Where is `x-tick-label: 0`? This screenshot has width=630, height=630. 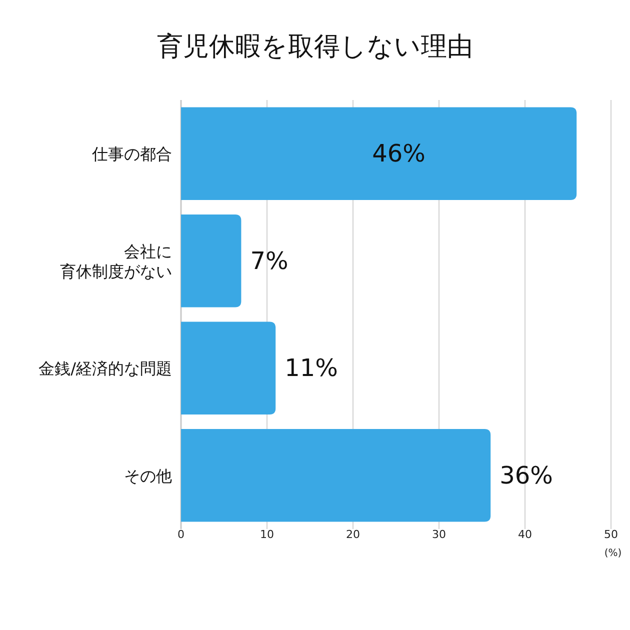 x-tick-label: 0 is located at coordinates (181, 534).